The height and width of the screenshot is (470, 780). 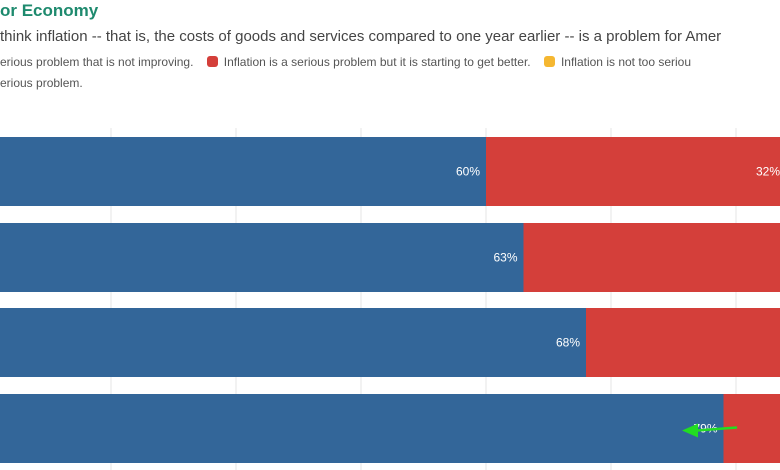 I want to click on annotation-arrow-head, so click(x=690, y=430).